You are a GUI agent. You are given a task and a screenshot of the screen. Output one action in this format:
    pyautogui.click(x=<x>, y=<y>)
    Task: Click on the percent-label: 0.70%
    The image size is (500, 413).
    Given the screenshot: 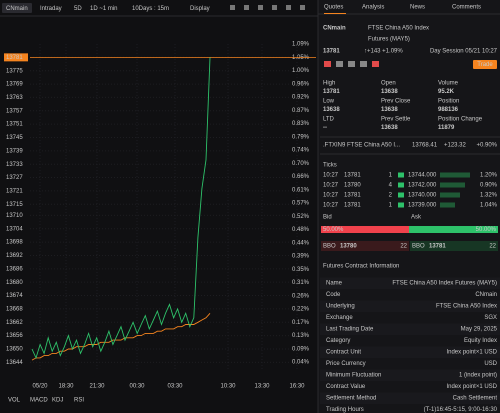 What is the action you would take?
    pyautogui.click(x=301, y=164)
    